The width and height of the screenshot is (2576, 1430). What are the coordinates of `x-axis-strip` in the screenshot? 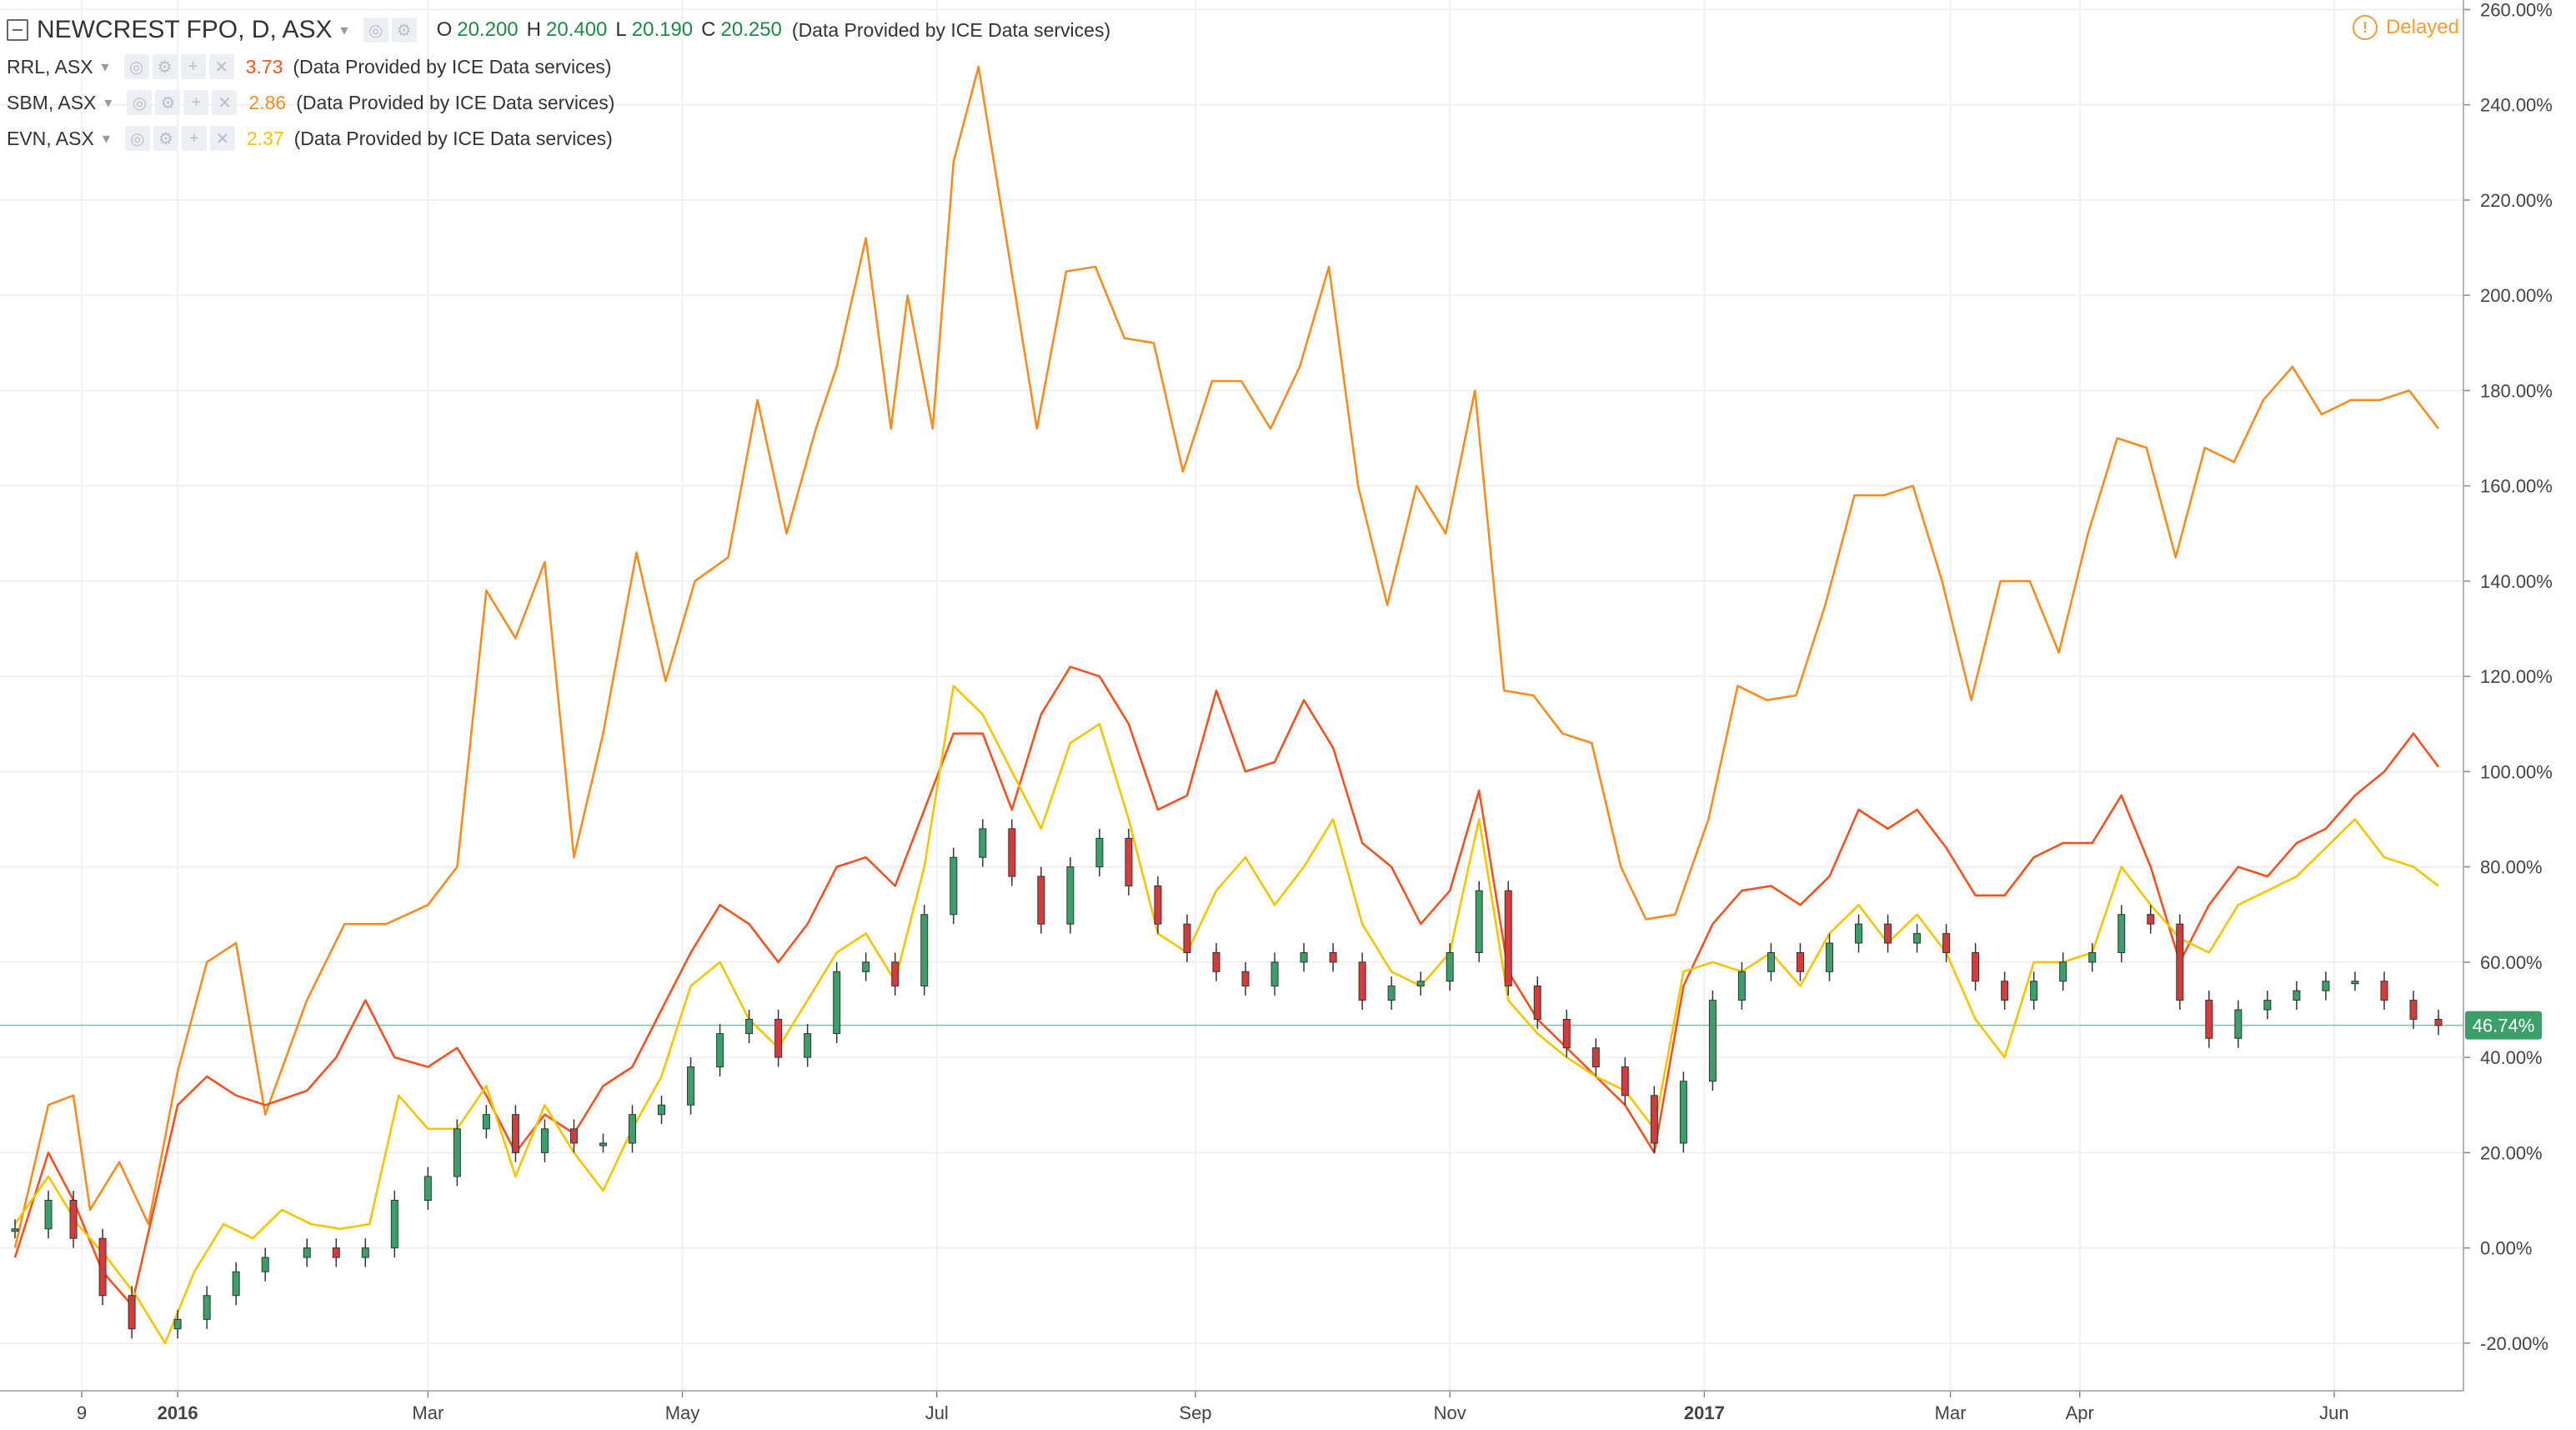 It's located at (1288, 1425).